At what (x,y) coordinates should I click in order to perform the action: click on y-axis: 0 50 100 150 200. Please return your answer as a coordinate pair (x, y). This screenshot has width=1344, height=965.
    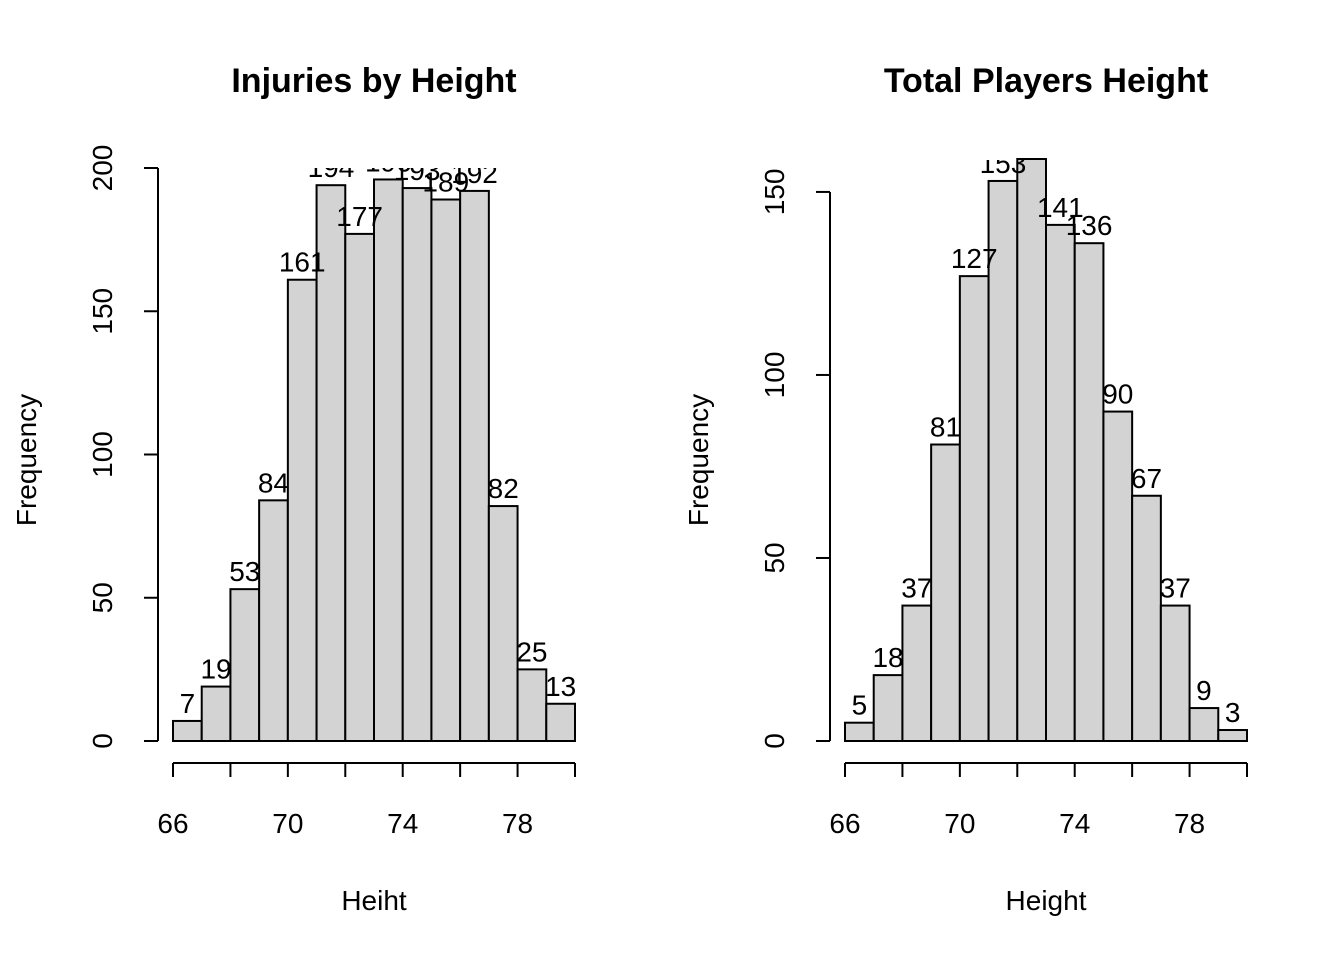
    Looking at the image, I should click on (123, 447).